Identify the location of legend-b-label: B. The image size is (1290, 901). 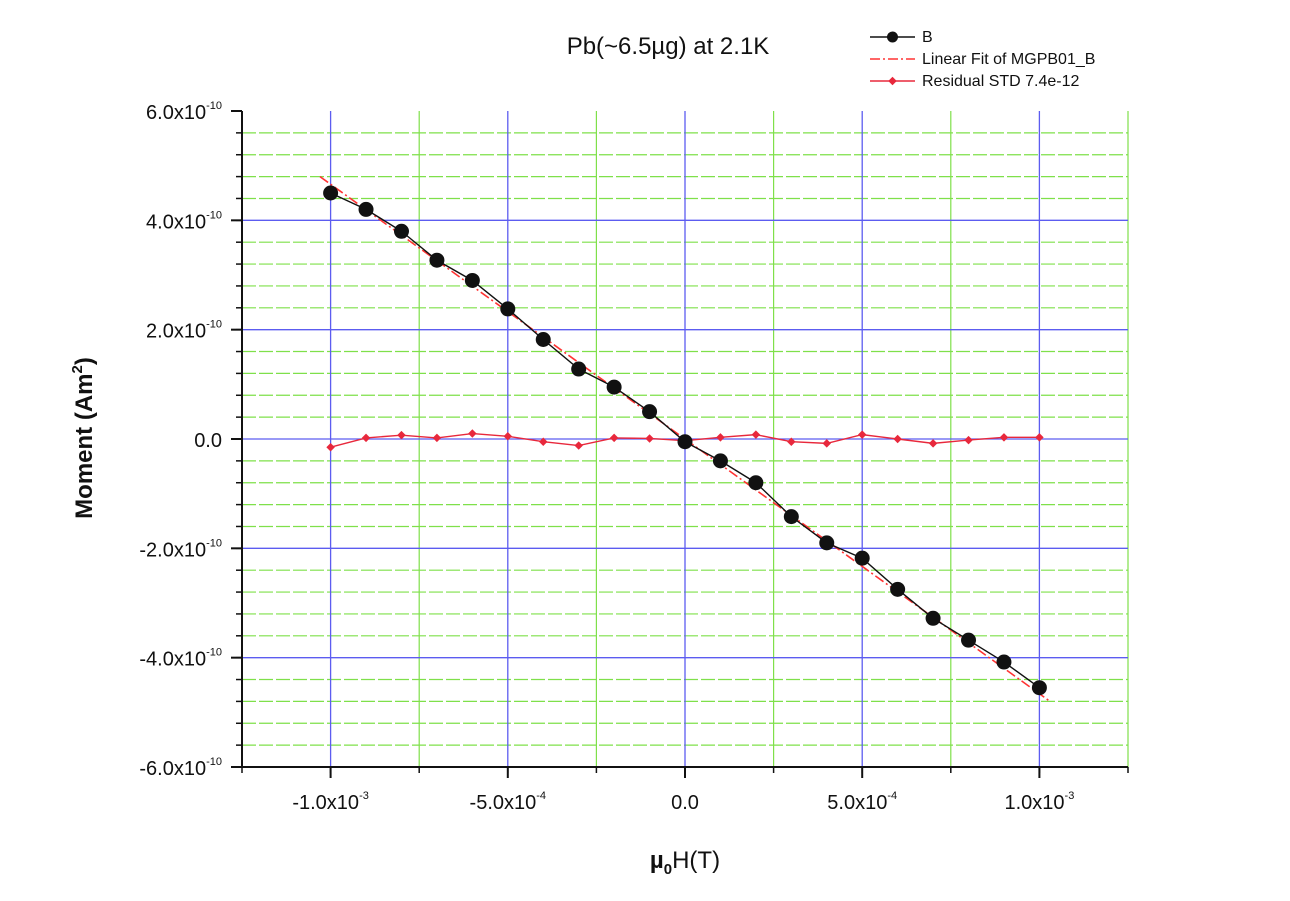
(927, 37).